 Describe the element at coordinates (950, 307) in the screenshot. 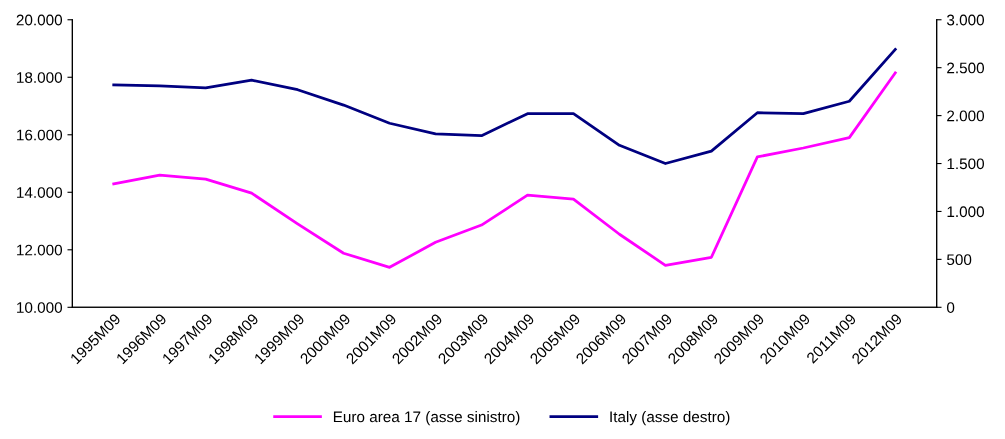

I see `y2-tick-label: 0` at that location.